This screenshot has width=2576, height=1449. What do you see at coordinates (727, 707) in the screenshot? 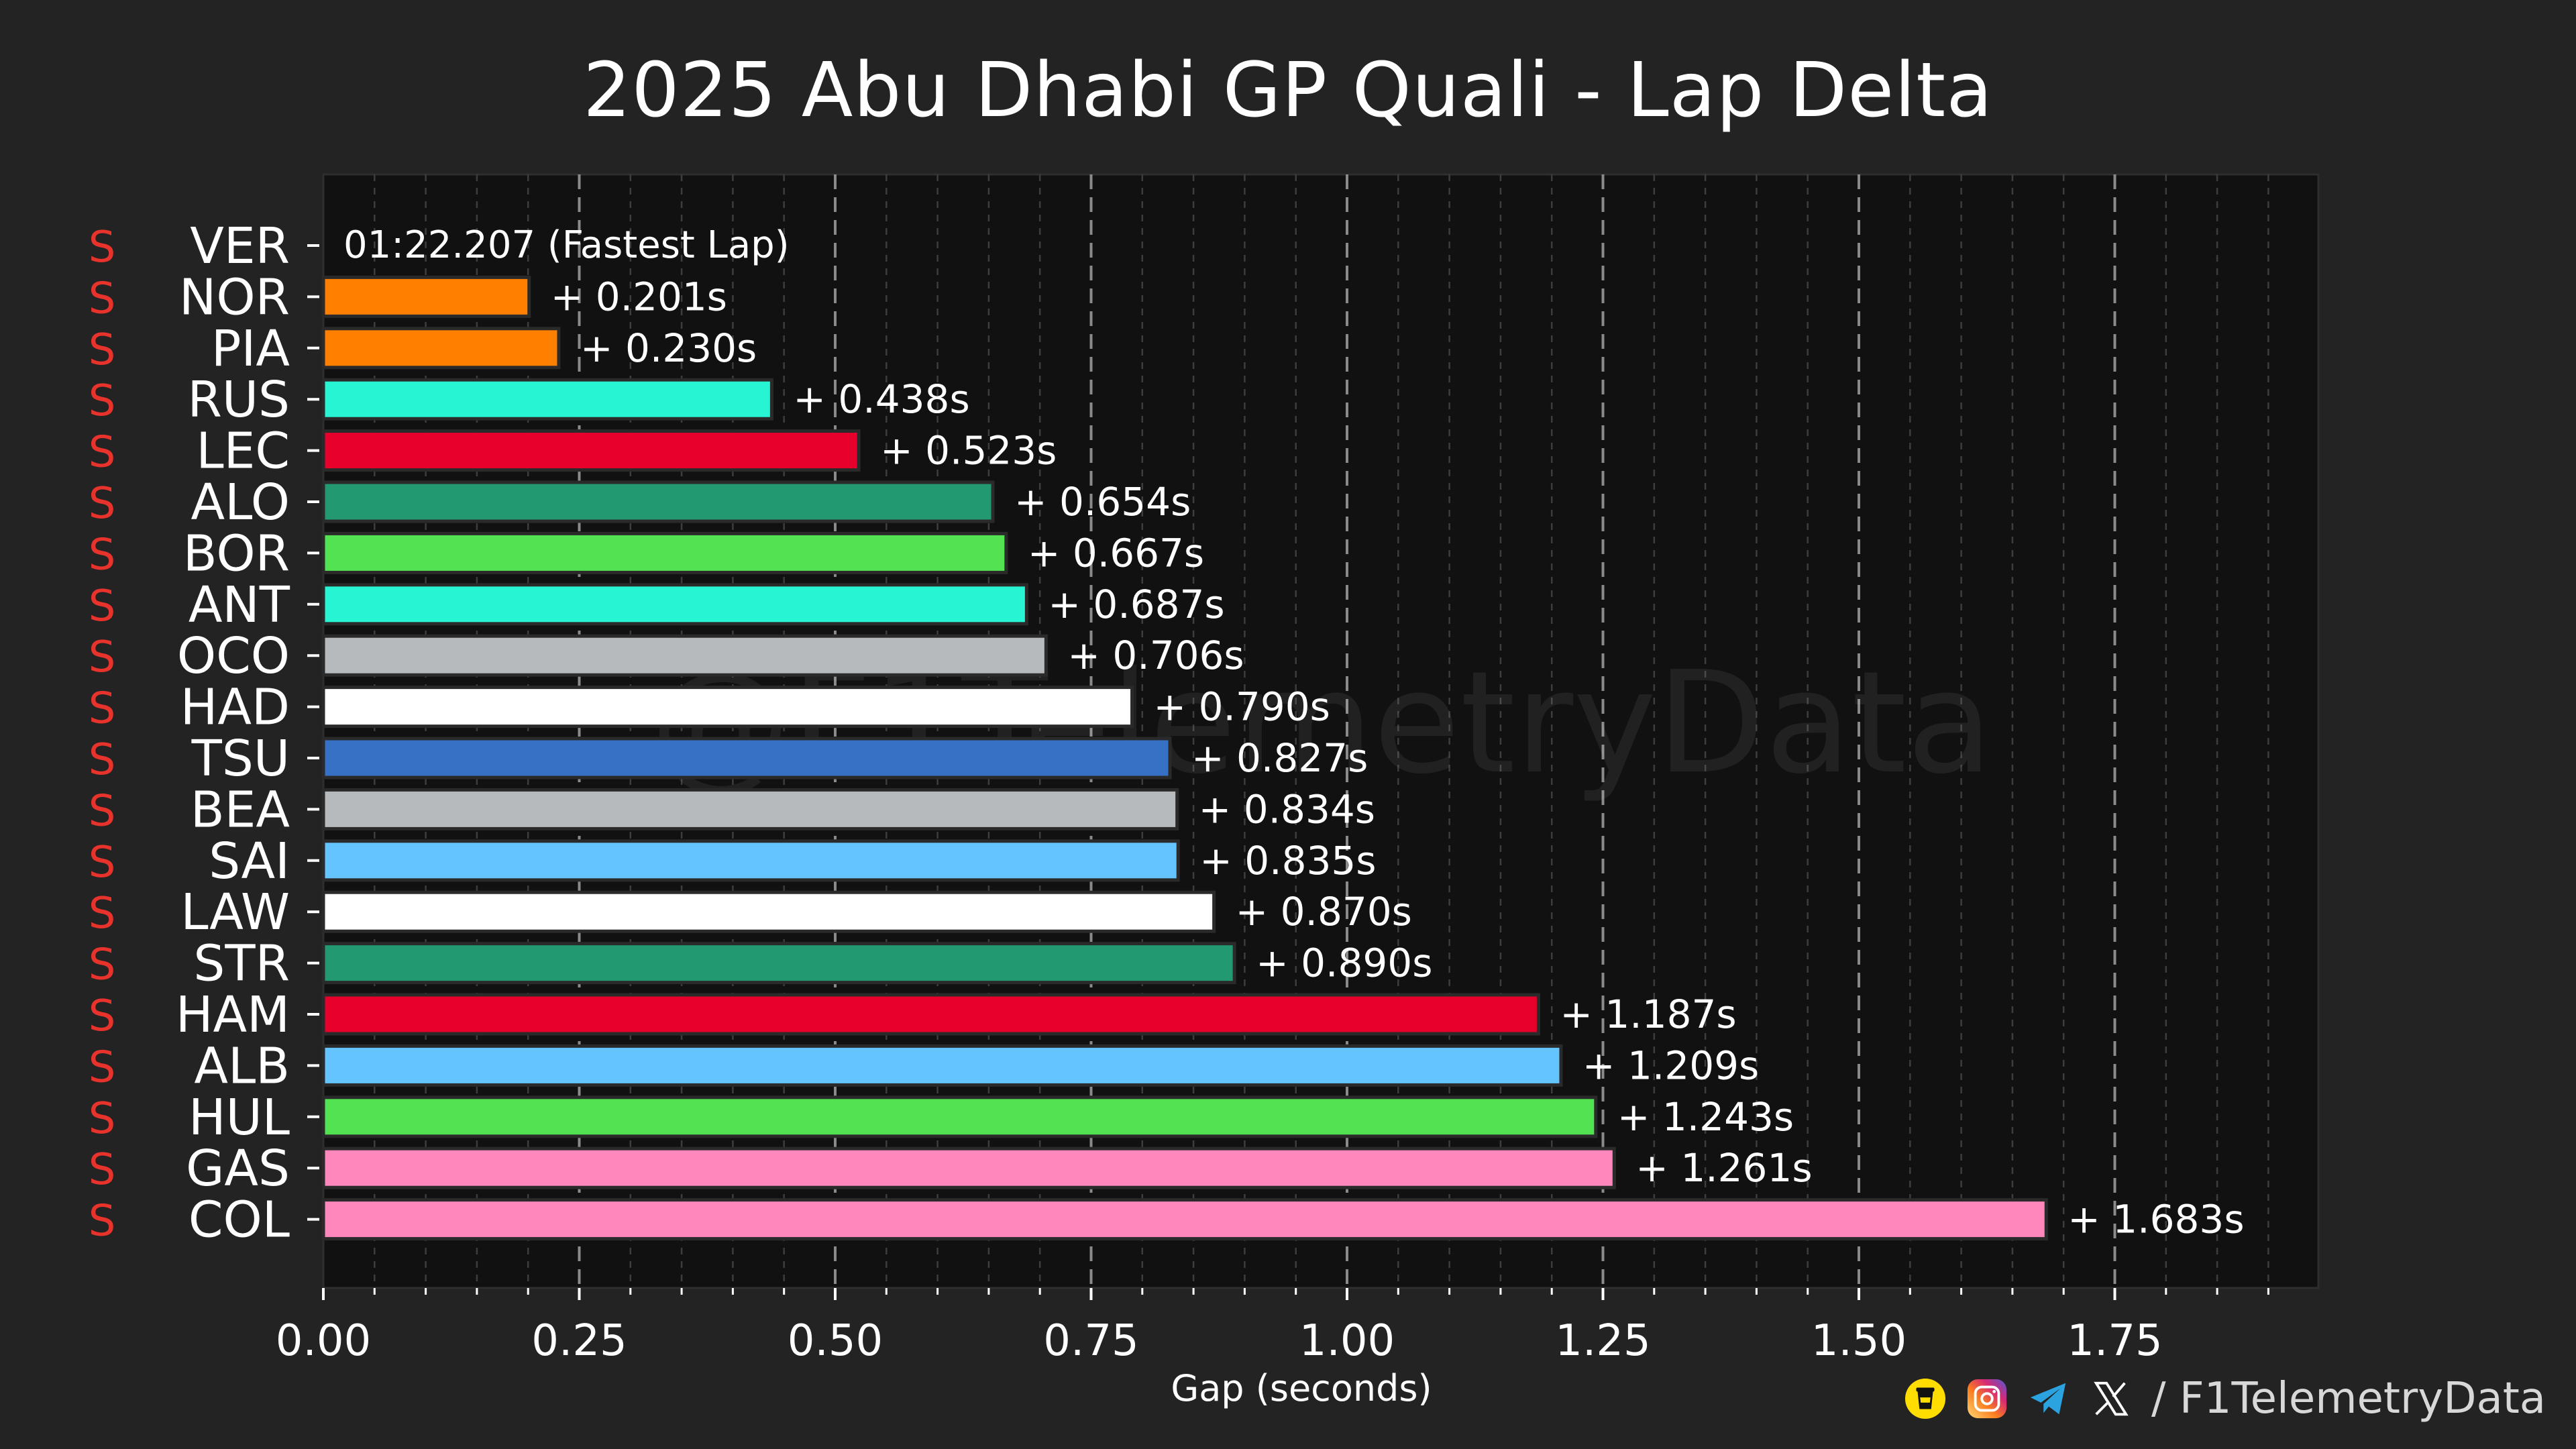
I see `bar-had` at bounding box center [727, 707].